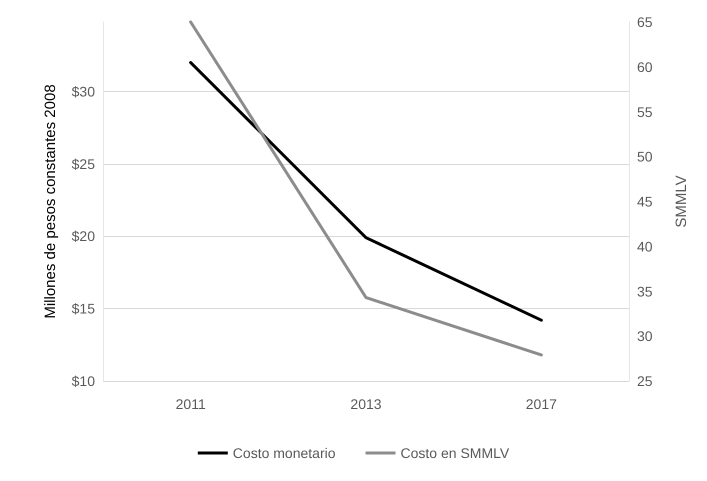  Describe the element at coordinates (84, 308) in the screenshot. I see `y-tick-label: $15` at that location.